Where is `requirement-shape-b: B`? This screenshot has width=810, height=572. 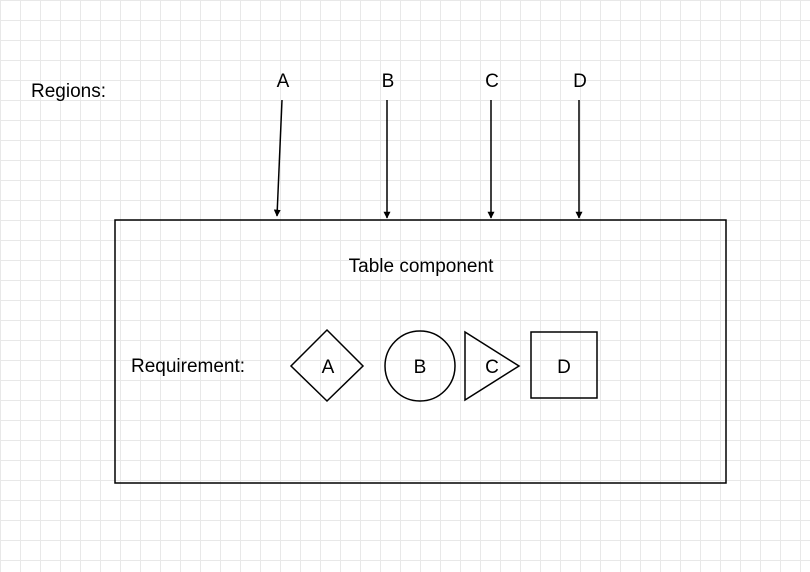
requirement-shape-b: B is located at coordinates (420, 366).